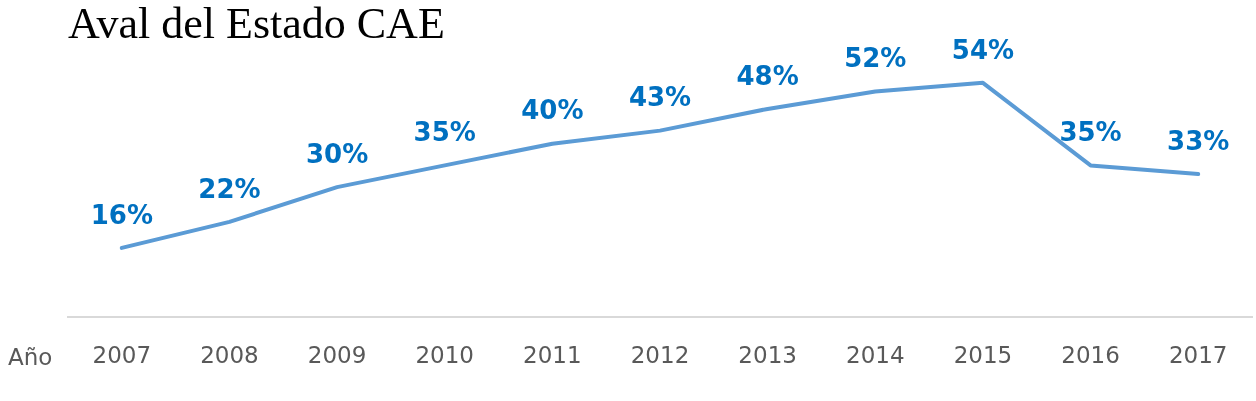 The image size is (1256, 401). Describe the element at coordinates (30, 357) in the screenshot. I see `x-axis-title: Año` at that location.